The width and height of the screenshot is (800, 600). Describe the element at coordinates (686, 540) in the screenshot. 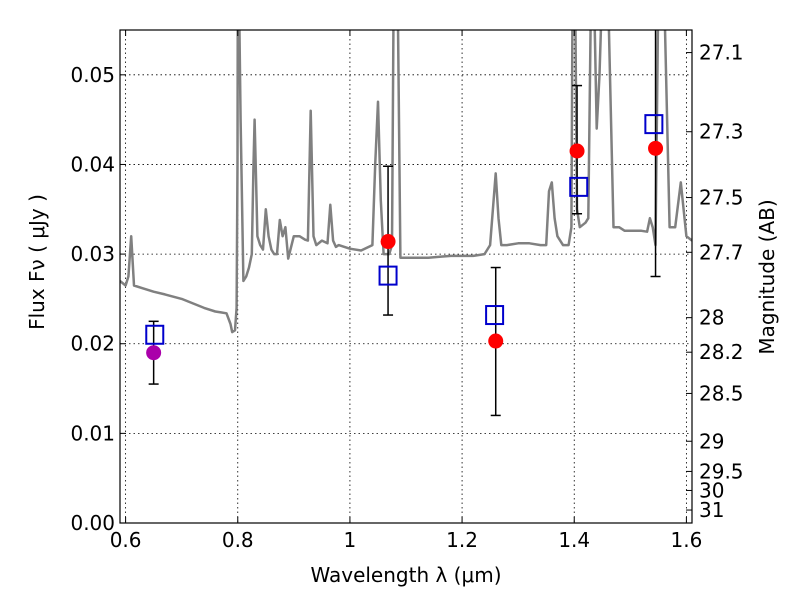

I see `x-tick-label: 1.6` at that location.